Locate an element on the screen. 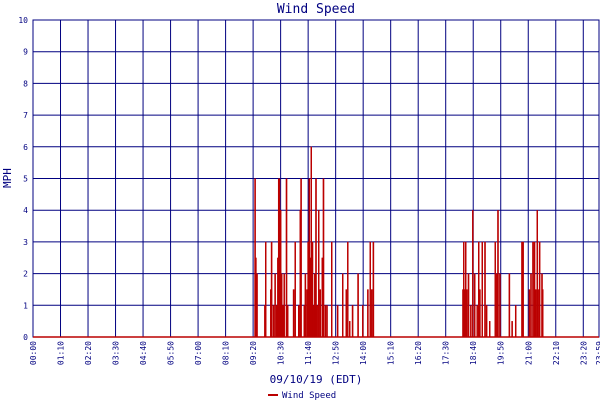 The width and height of the screenshot is (600, 400). chart-title: Wind Speed is located at coordinates (316, 9).